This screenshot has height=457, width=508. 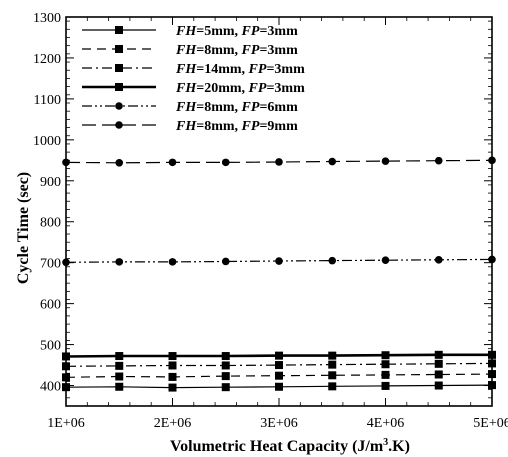 I want to click on y-tick-label: 1100, so click(x=47, y=100).